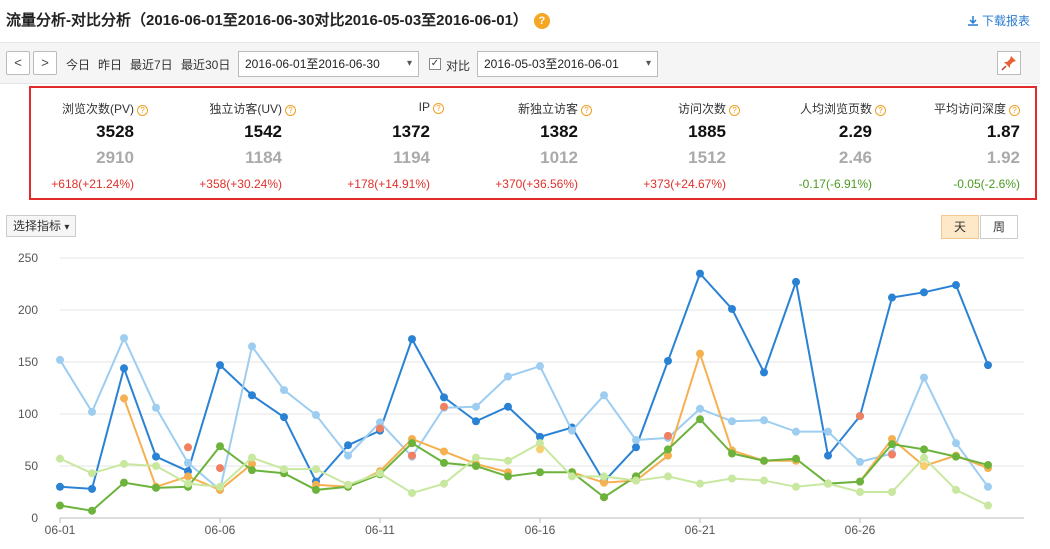  I want to click on metric-change: +373(+24.67%), so click(684, 184).